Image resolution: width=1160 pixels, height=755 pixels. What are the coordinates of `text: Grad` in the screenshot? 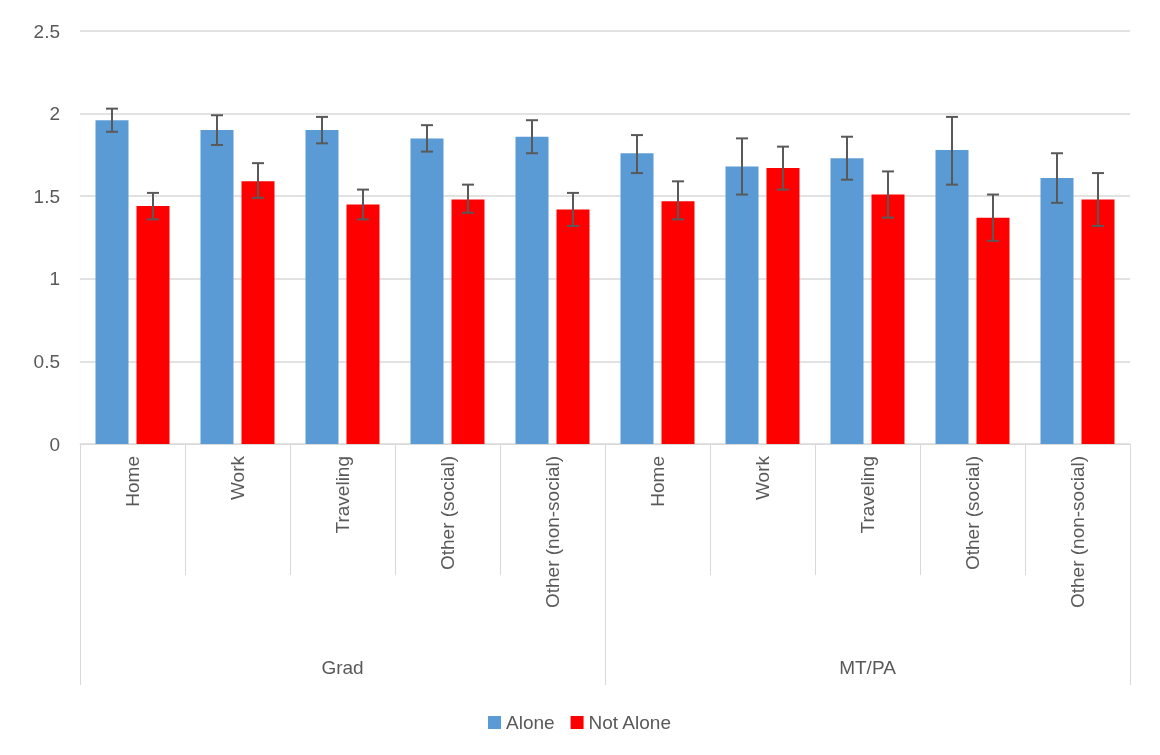 It's located at (342, 667).